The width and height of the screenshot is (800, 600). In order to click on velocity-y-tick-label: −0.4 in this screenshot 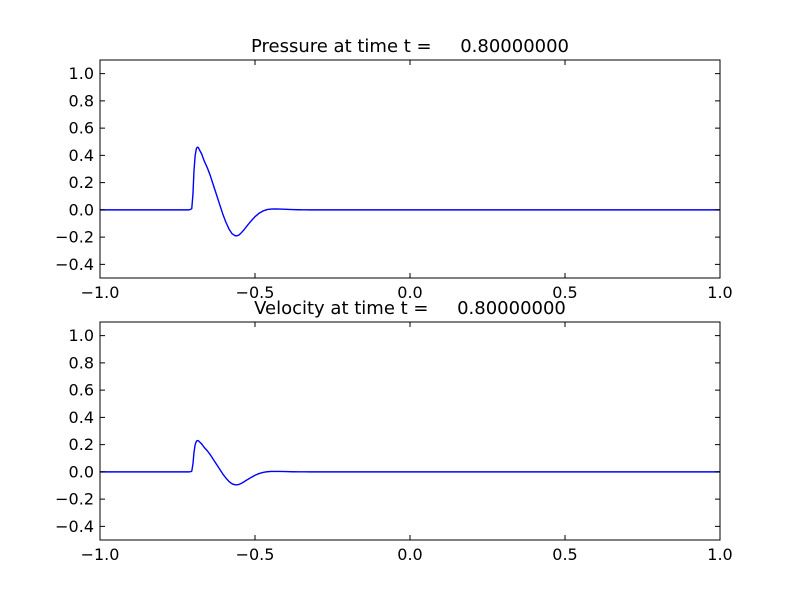, I will do `click(74, 526)`.